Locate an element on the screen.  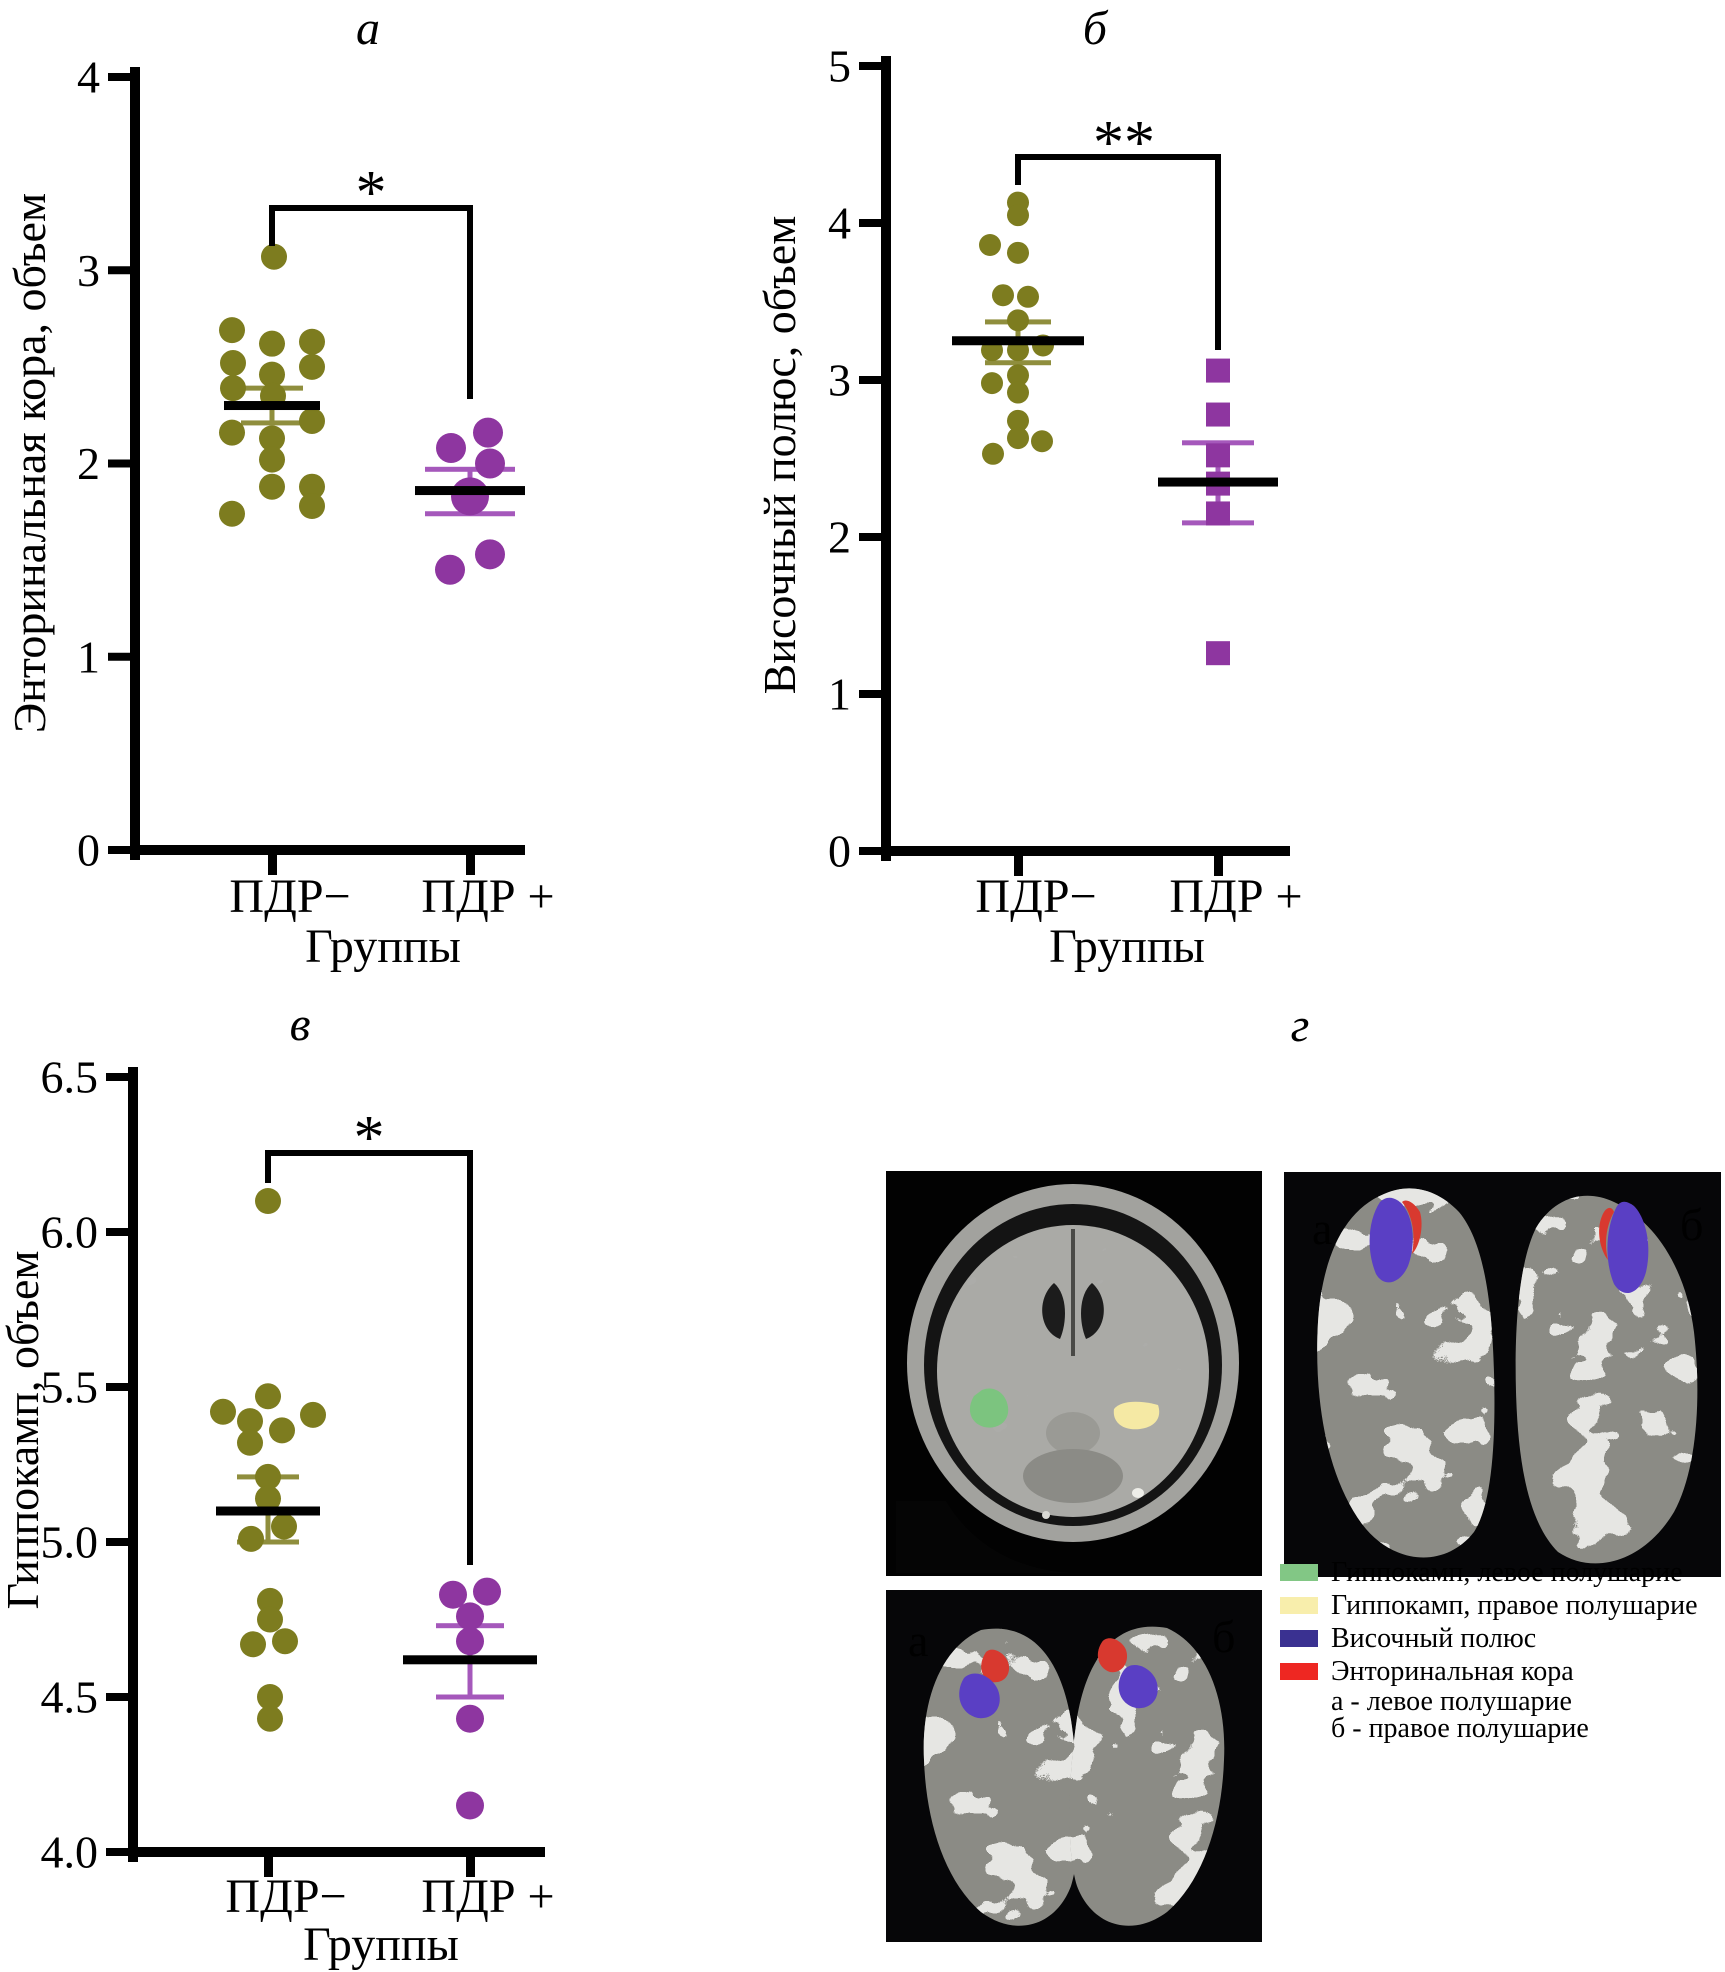
data-point-b-ПДР−-1 is located at coordinates (1018, 215).